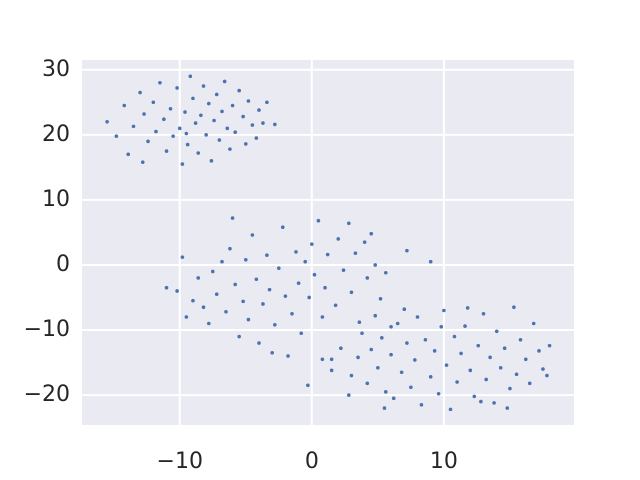 The width and height of the screenshot is (640, 480). What do you see at coordinates (47, 394) in the screenshot?
I see `y-tick-label: −20` at bounding box center [47, 394].